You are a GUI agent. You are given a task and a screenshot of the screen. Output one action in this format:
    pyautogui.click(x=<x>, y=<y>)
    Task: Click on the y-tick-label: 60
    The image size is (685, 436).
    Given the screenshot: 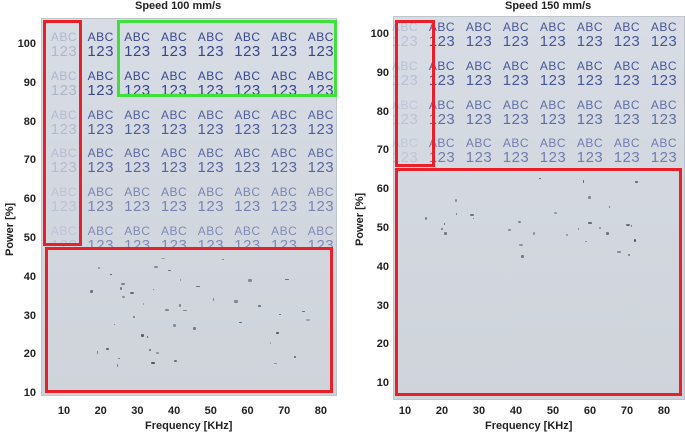 What is the action you would take?
    pyautogui.click(x=29, y=199)
    